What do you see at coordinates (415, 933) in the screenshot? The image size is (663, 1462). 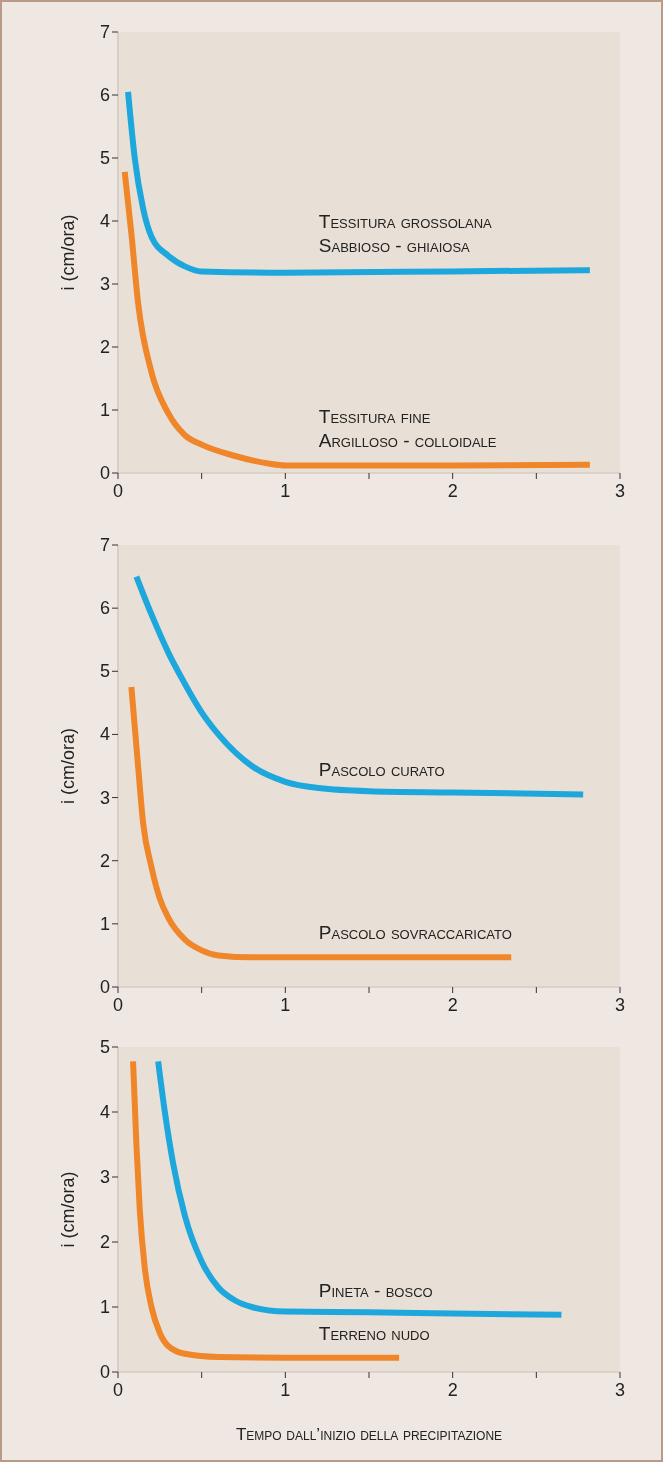 I see `series-label: Pascolo sovraccaricato` at bounding box center [415, 933].